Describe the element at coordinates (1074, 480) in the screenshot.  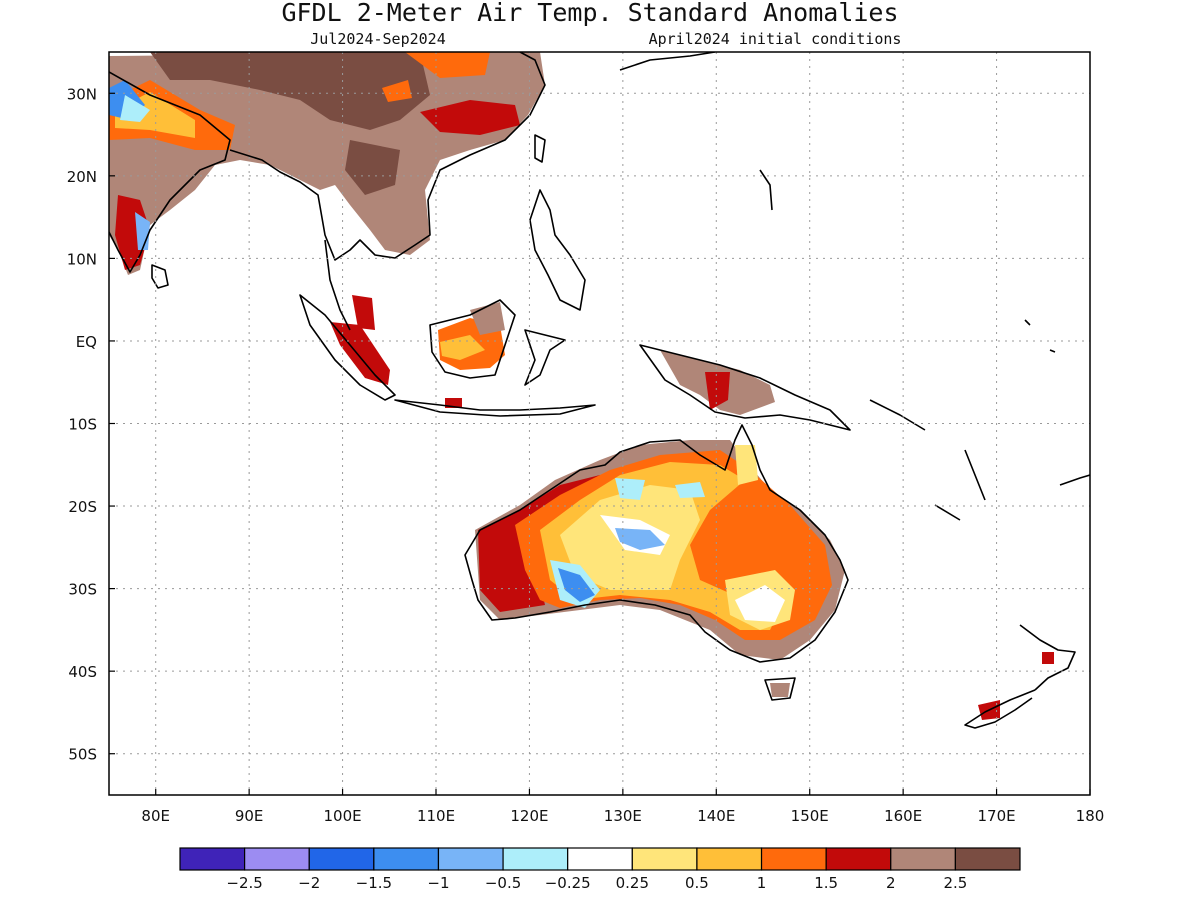
I see `coastline-fiji` at that location.